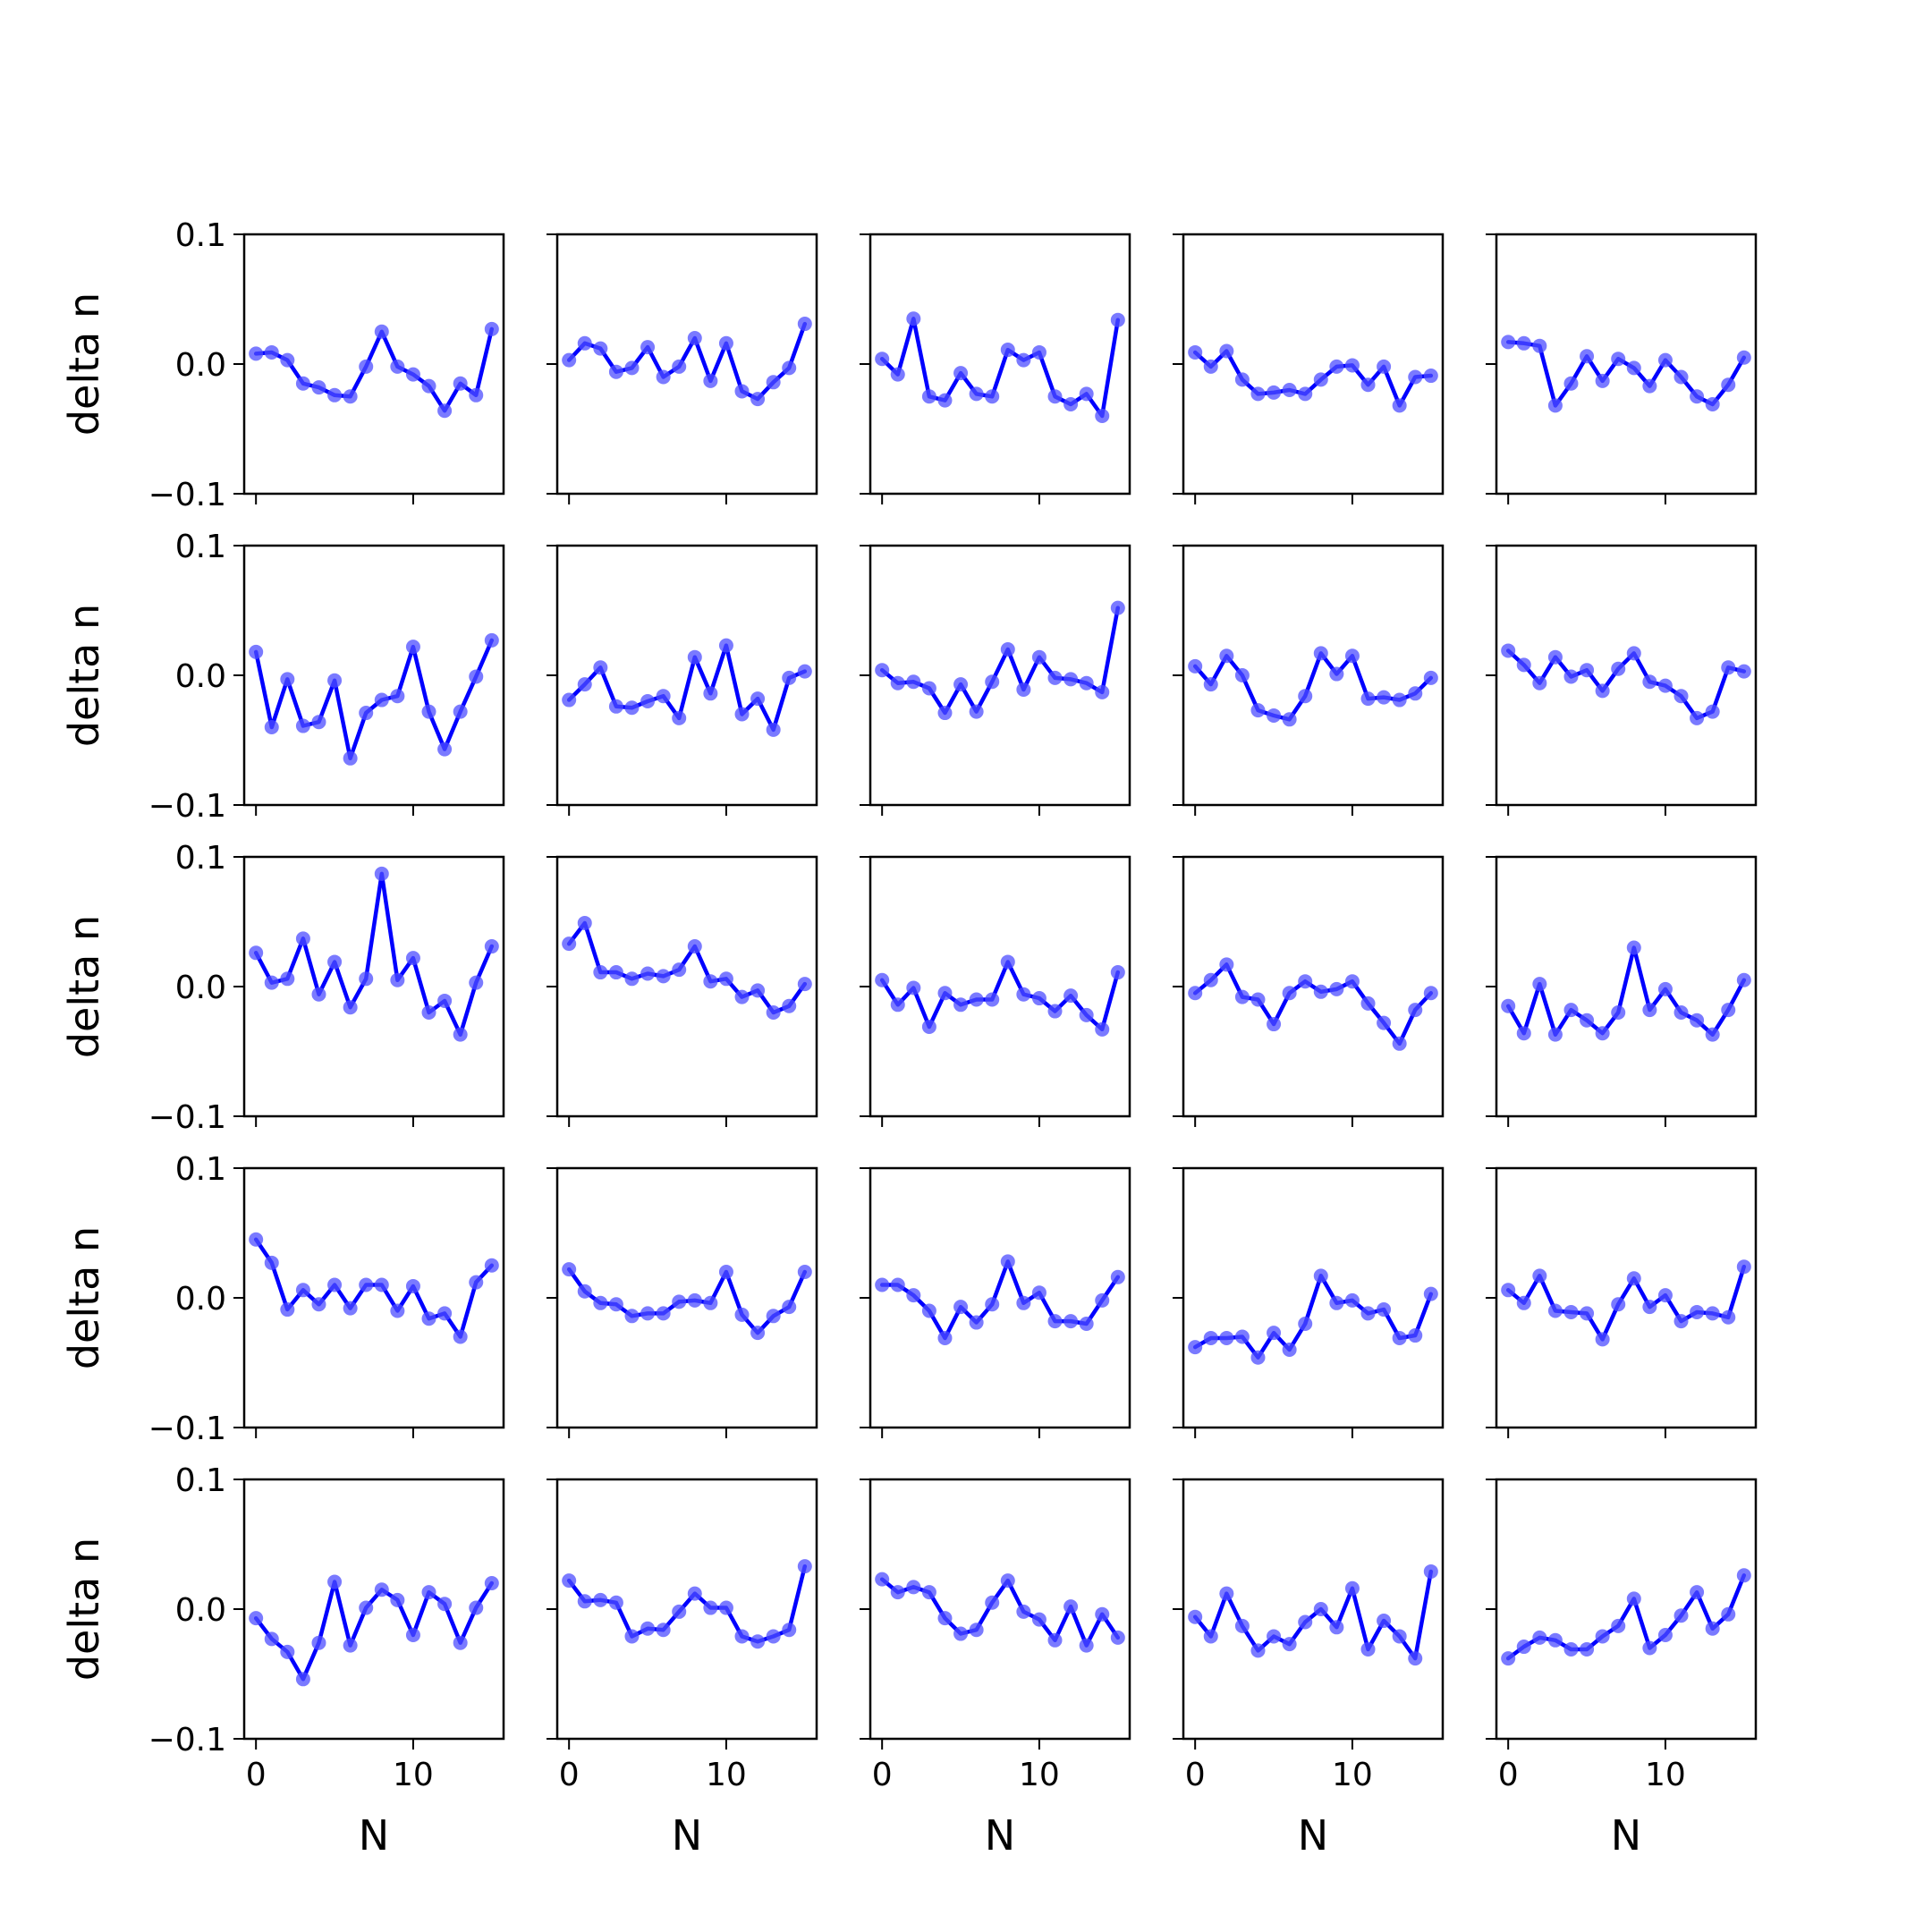 Image resolution: width=1932 pixels, height=1932 pixels. What do you see at coordinates (1622, 1669) in the screenshot?
I see `subplot: 0 10N` at bounding box center [1622, 1669].